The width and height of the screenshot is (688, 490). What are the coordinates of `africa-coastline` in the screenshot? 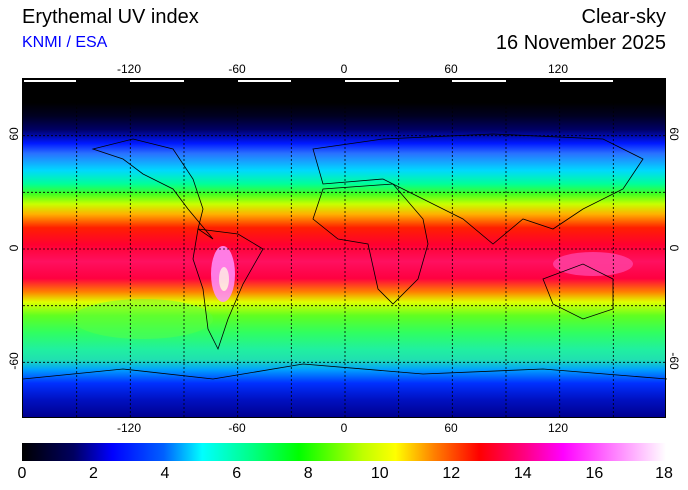 It's located at (370, 244).